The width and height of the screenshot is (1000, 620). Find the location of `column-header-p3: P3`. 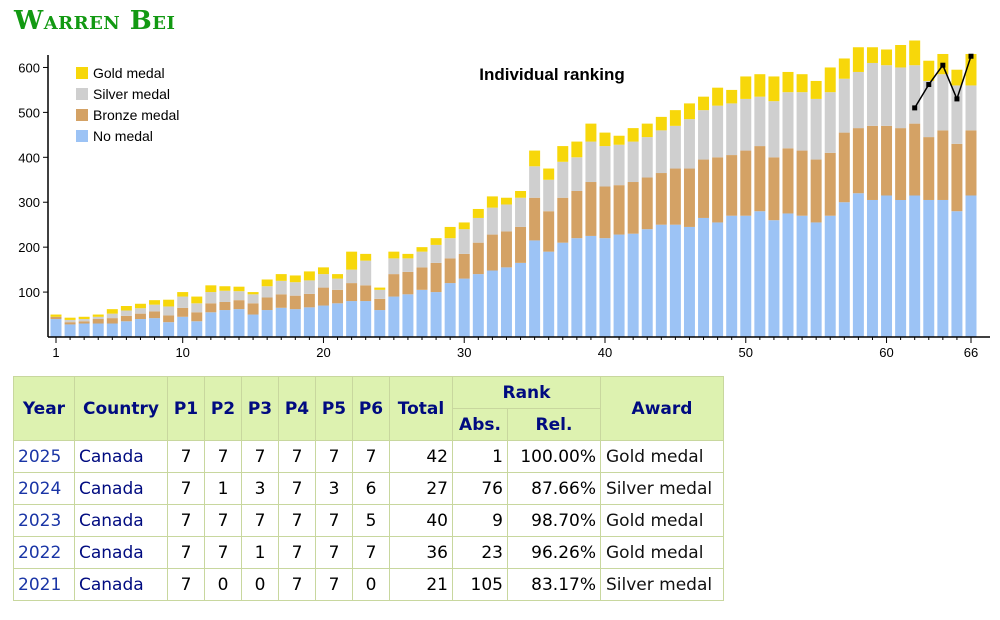

column-header-p3: P3 is located at coordinates (260, 408).